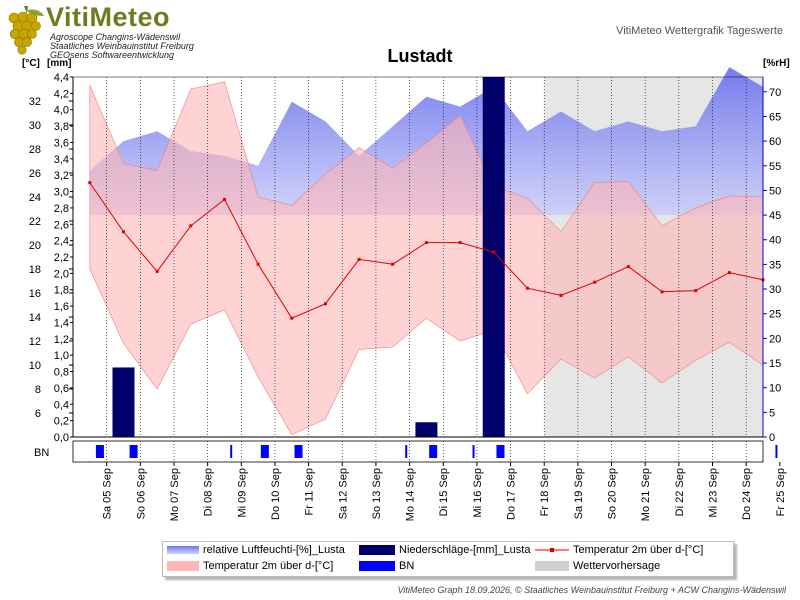 The height and width of the screenshot is (600, 800). Describe the element at coordinates (35, 270) in the screenshot. I see `temp-tick-label: 18` at that location.